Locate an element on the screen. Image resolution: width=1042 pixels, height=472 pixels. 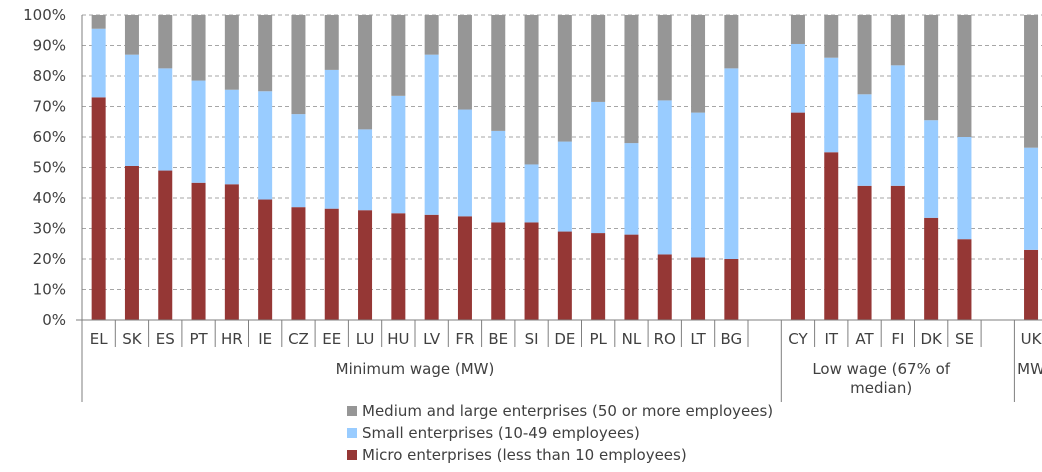
x-tick-label: BE is located at coordinates (498, 339).